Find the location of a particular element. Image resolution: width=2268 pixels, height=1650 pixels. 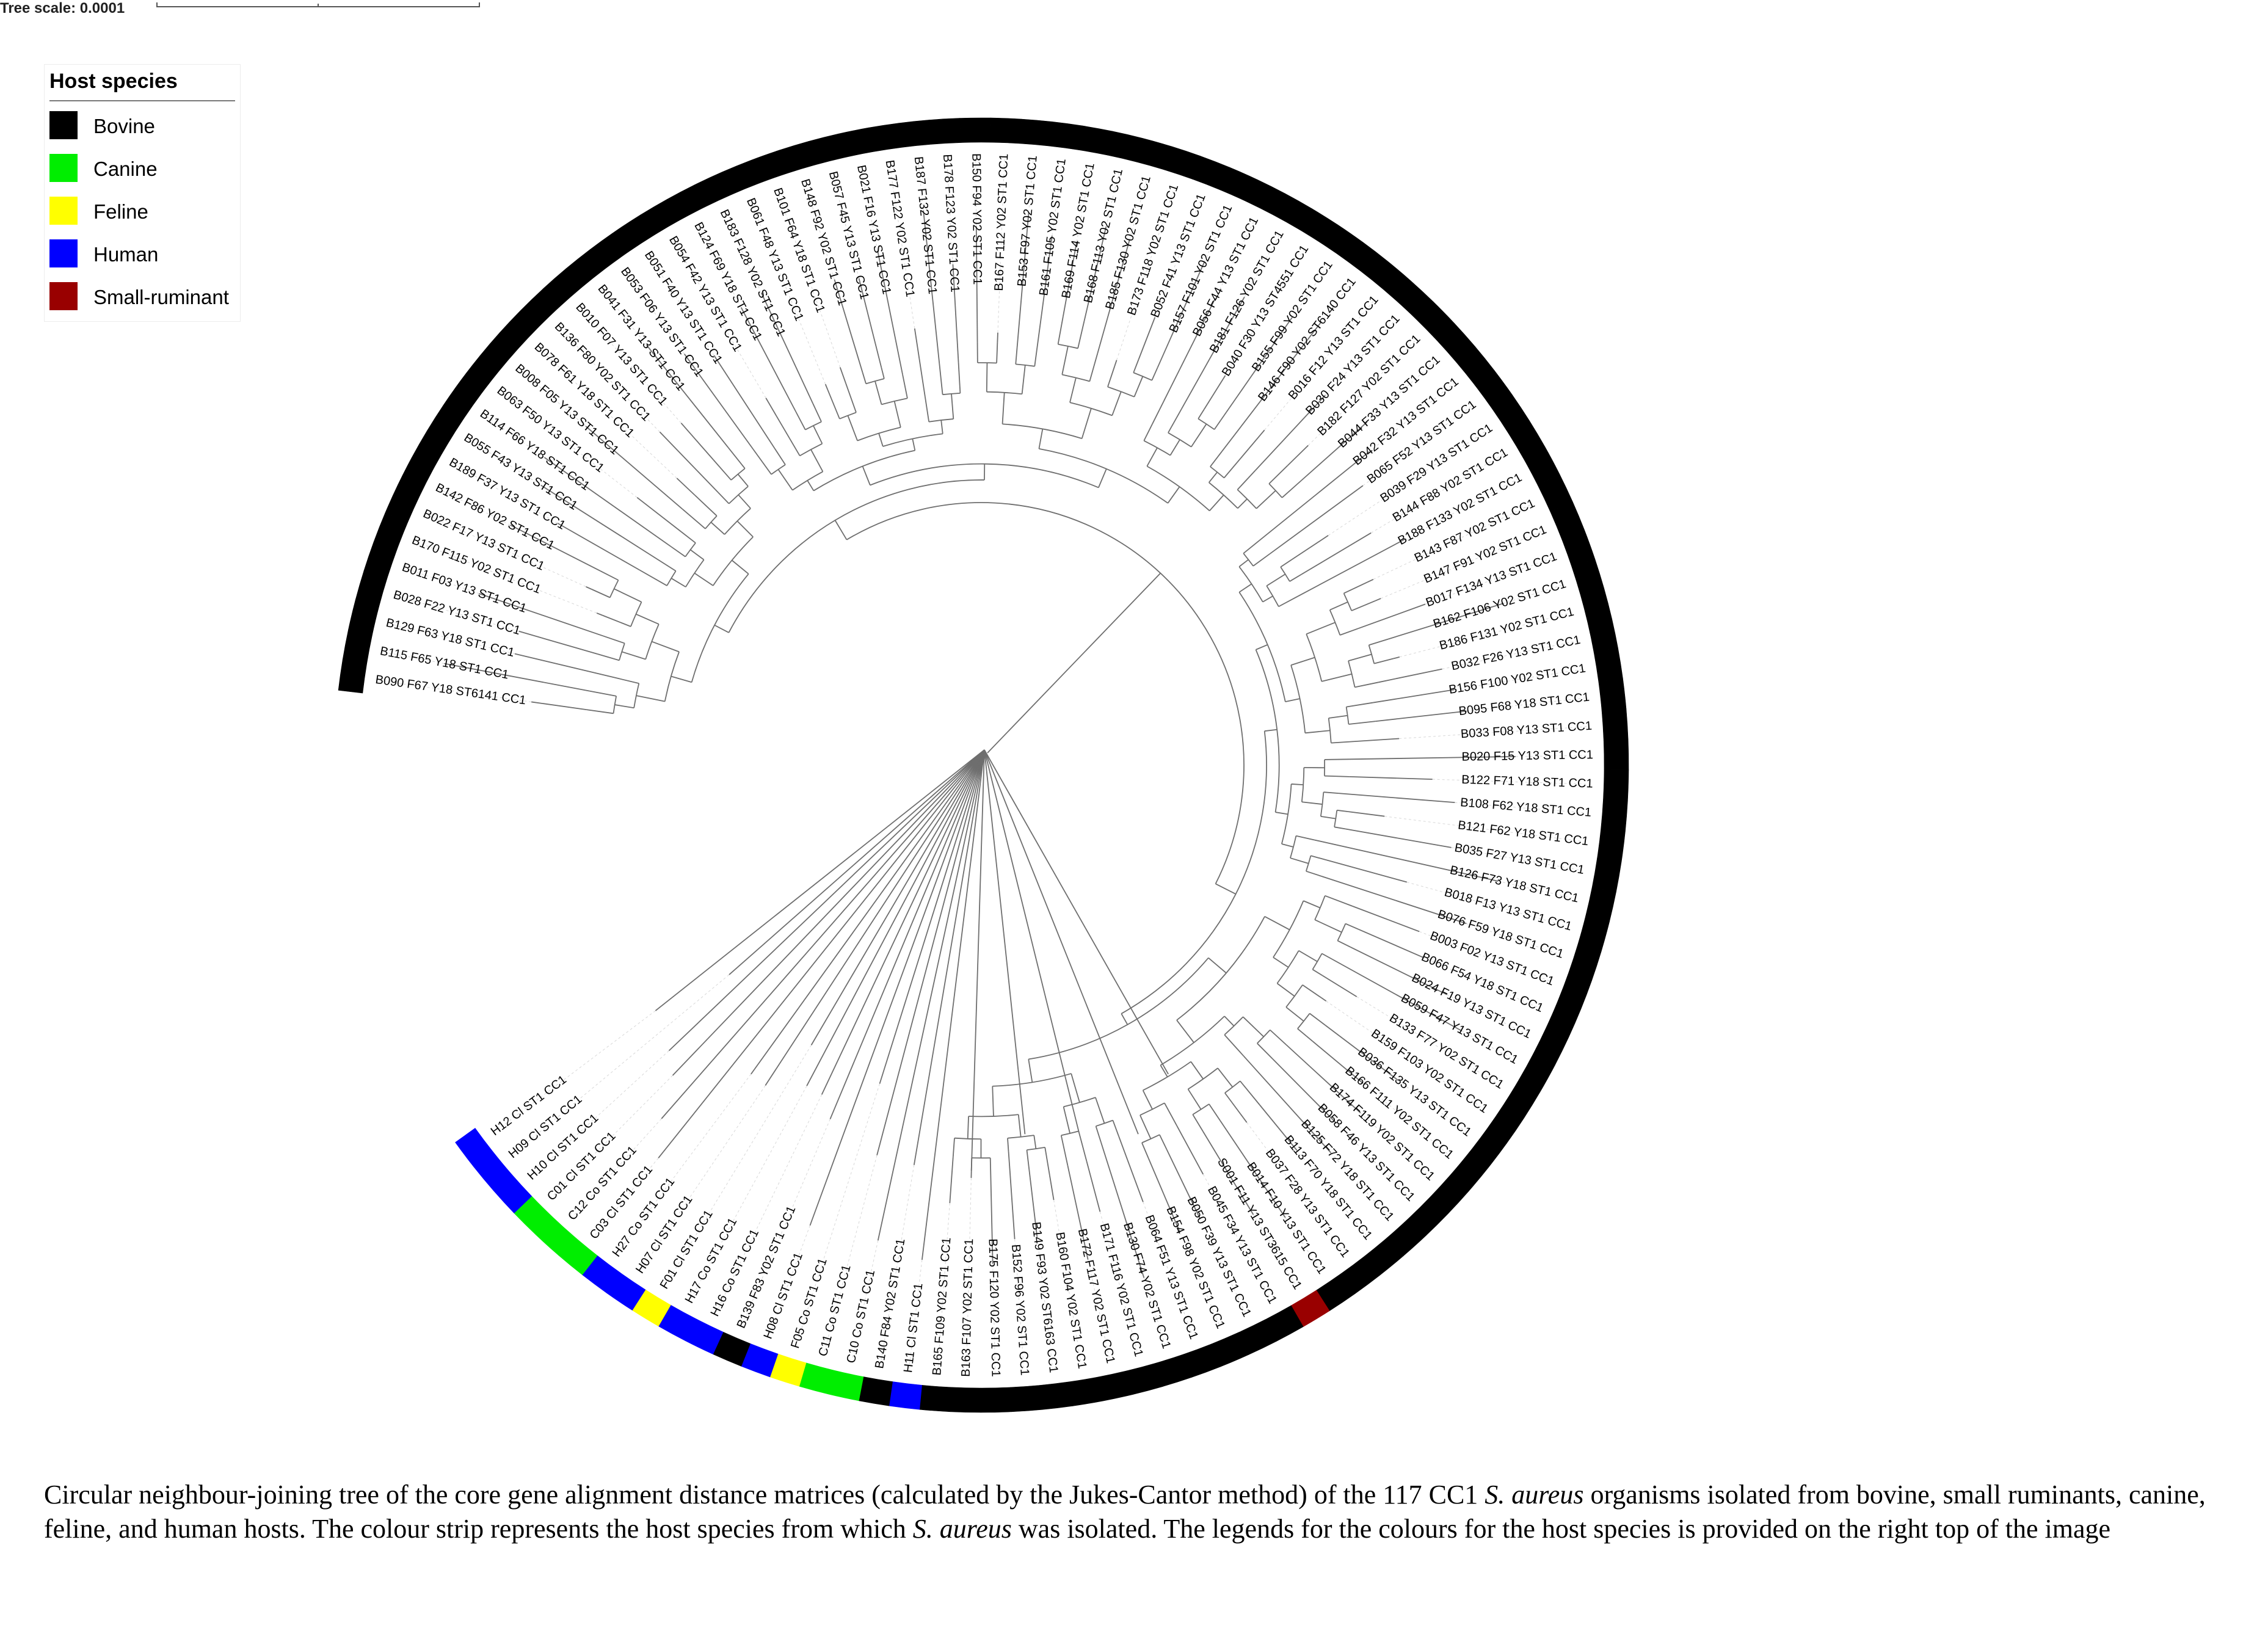

leaf-label: C01 Cl ST1 CC1 is located at coordinates (582, 1166).